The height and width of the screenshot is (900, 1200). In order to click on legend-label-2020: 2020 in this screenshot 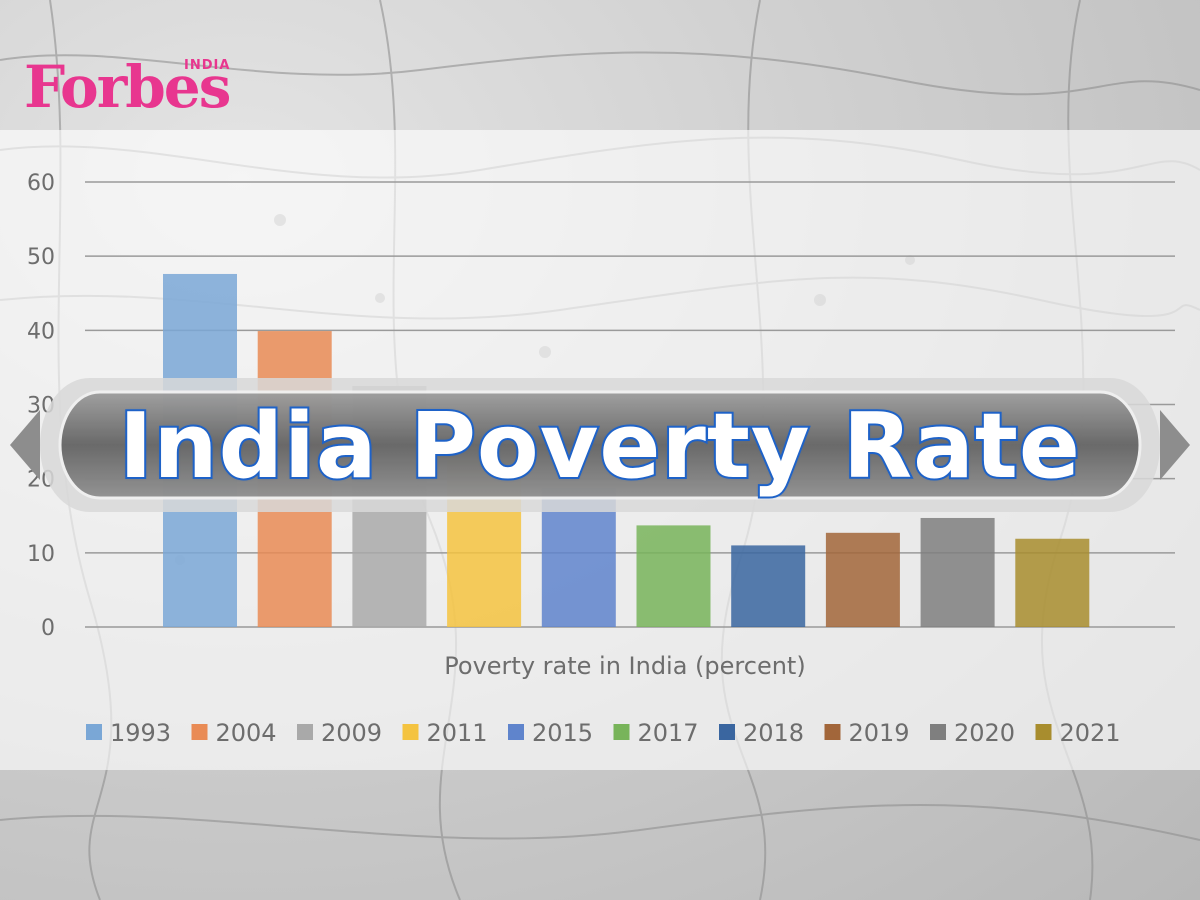, I will do `click(984, 733)`.